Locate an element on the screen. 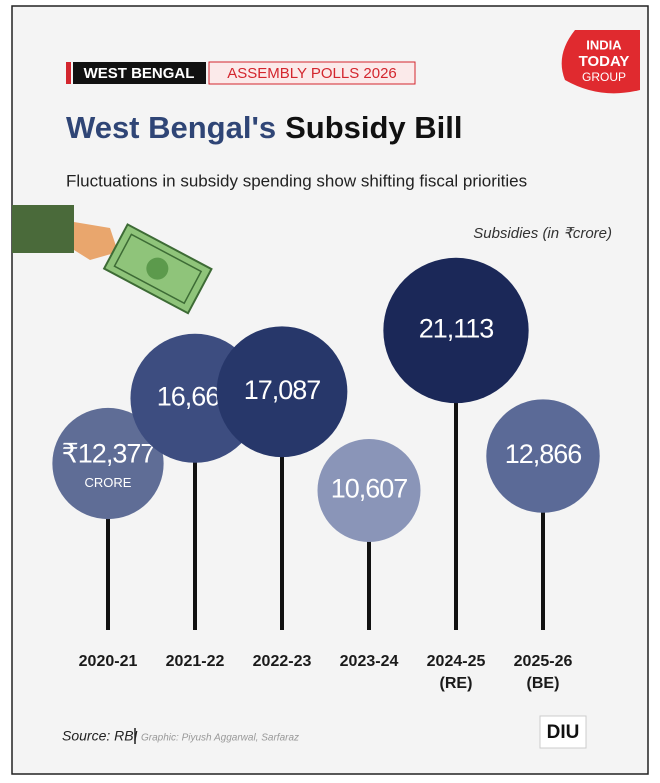 The width and height of the screenshot is (660, 783). value-label: 12,866 is located at coordinates (543, 454).